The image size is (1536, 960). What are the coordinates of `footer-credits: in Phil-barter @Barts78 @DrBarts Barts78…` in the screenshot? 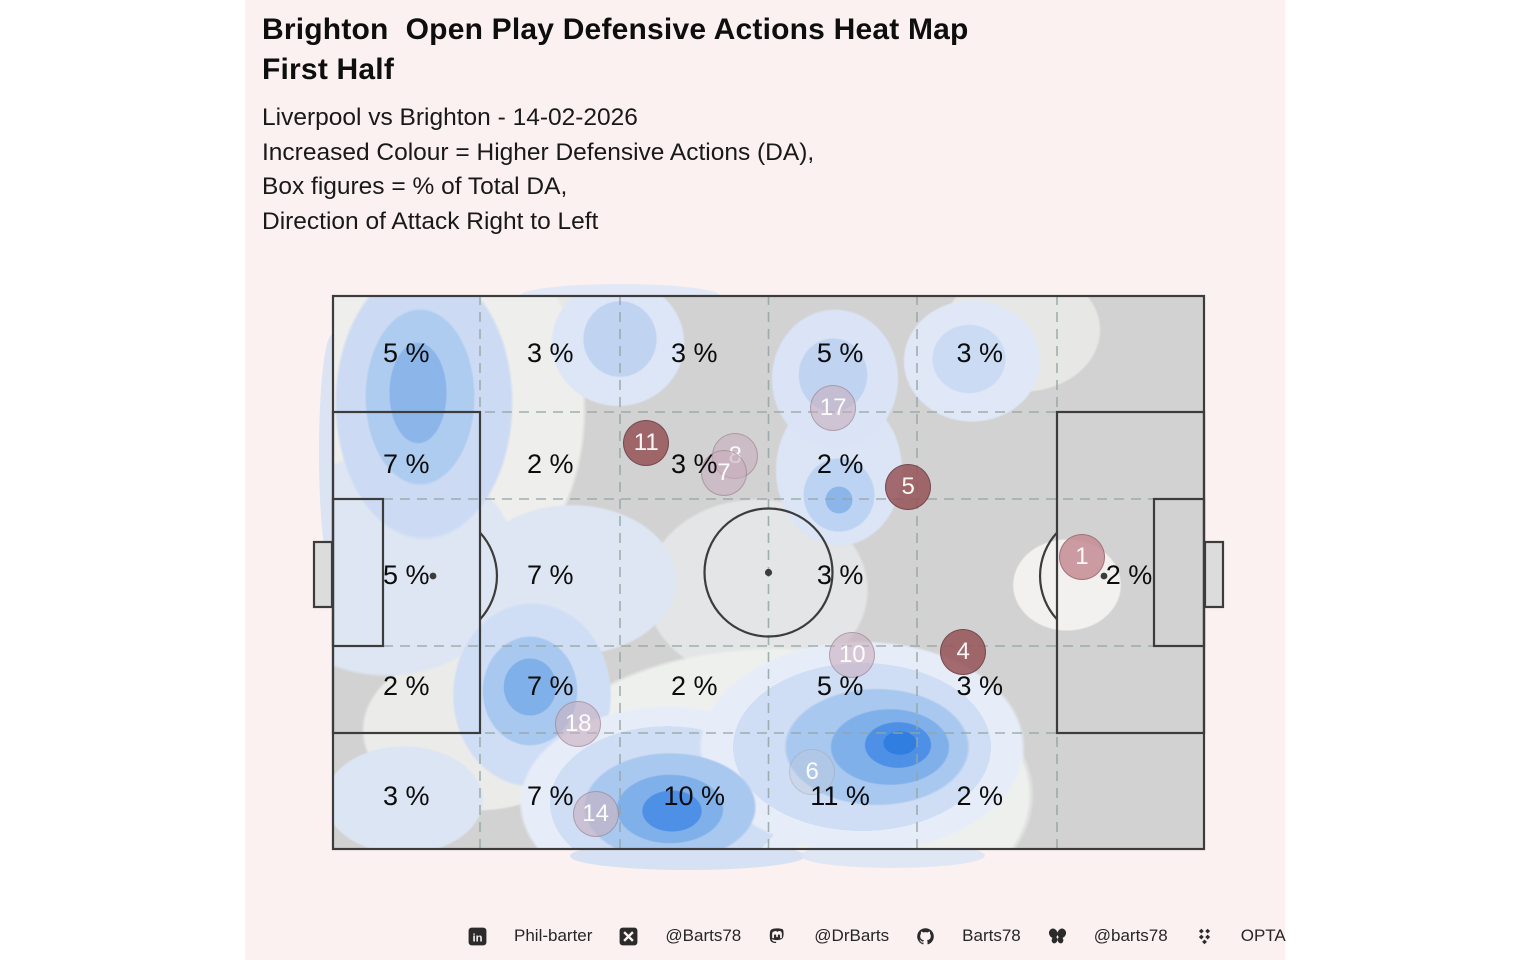 It's located at (877, 936).